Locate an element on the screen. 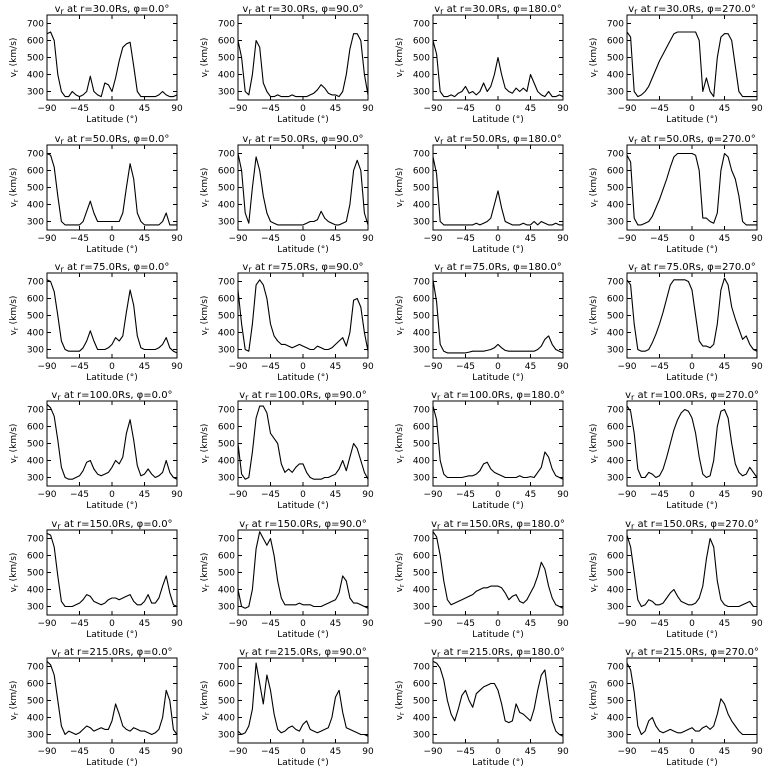 The image size is (768, 768). chart-title: vr at r=75.0Rs, φ=180.0° is located at coordinates (498, 268).